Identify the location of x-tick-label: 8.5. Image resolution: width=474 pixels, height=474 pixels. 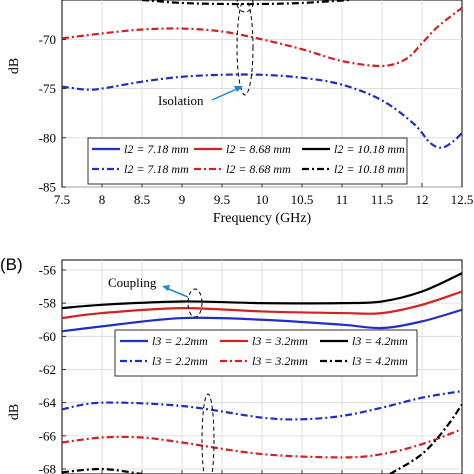
(142, 199).